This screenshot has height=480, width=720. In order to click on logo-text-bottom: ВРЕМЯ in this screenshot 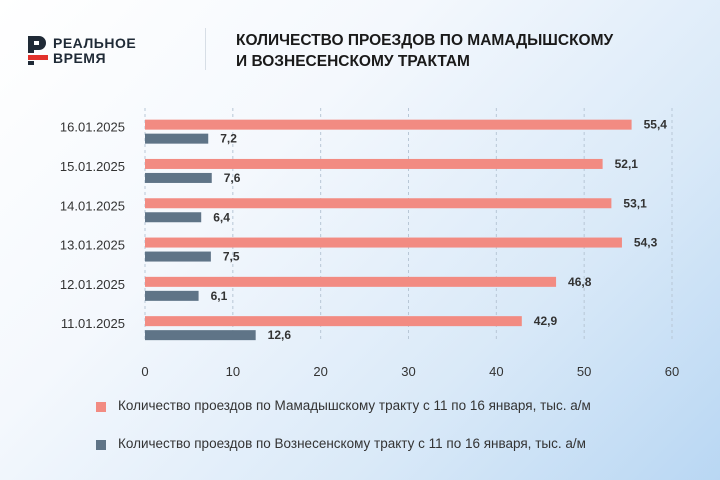, I will do `click(80, 58)`.